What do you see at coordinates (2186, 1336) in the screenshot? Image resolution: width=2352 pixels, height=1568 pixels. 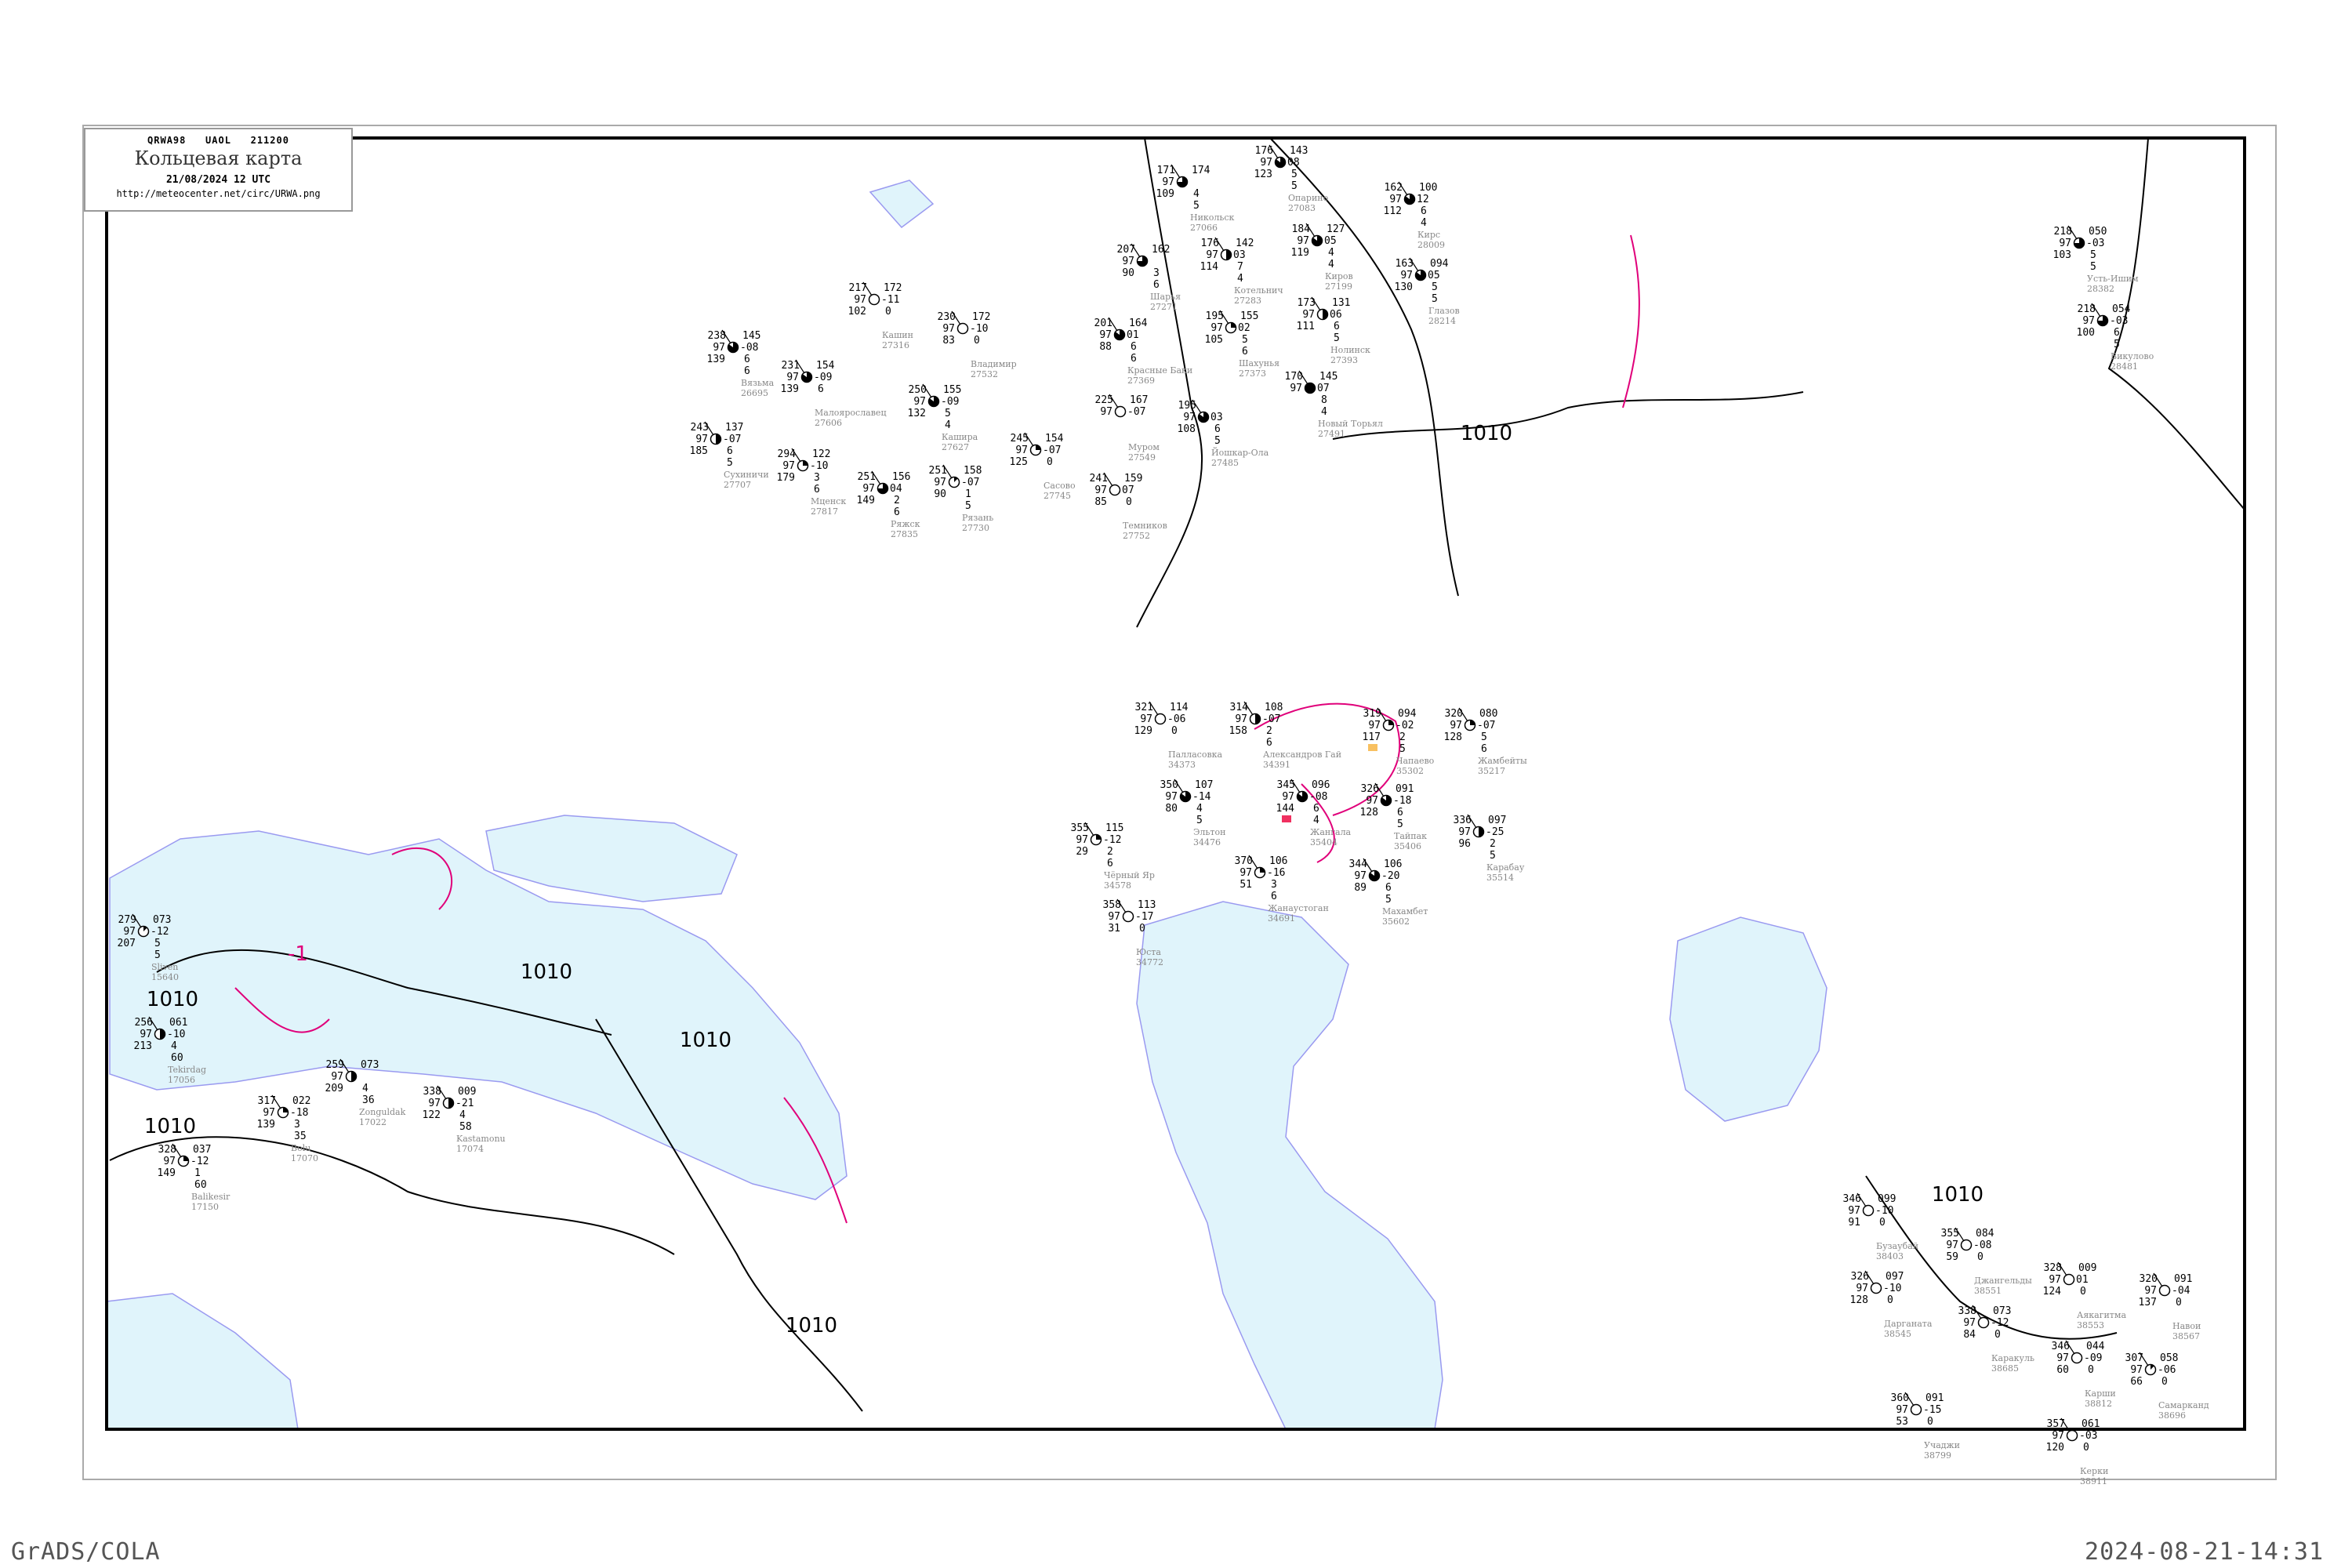 I see `station-id: 38567` at bounding box center [2186, 1336].